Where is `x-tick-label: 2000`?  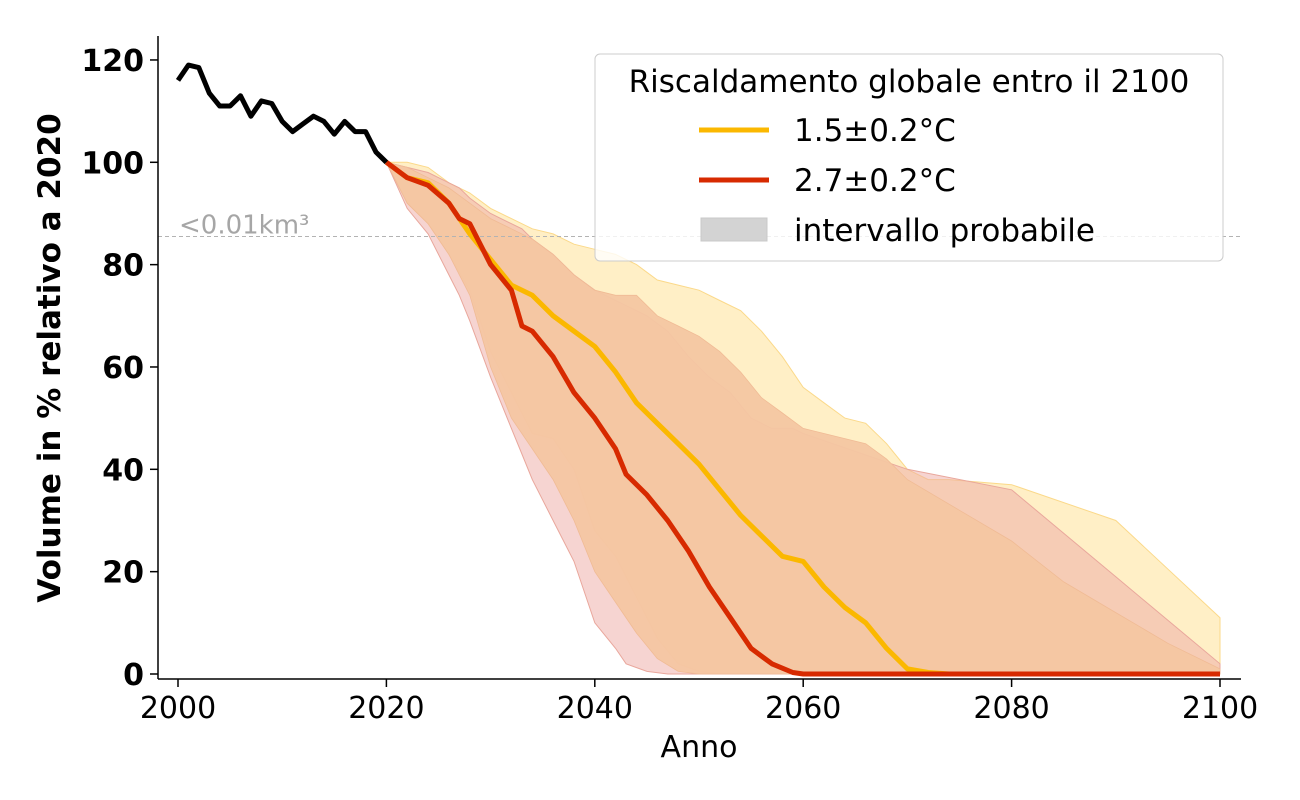
x-tick-label: 2000 is located at coordinates (178, 708).